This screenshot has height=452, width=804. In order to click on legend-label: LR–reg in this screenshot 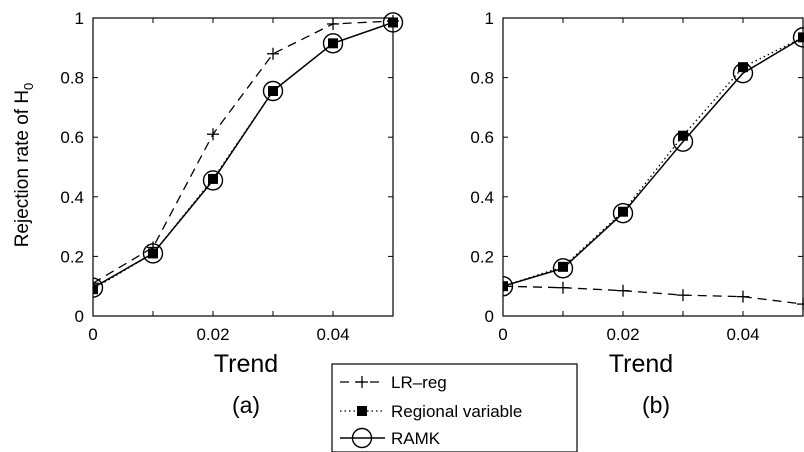, I will do `click(419, 382)`.